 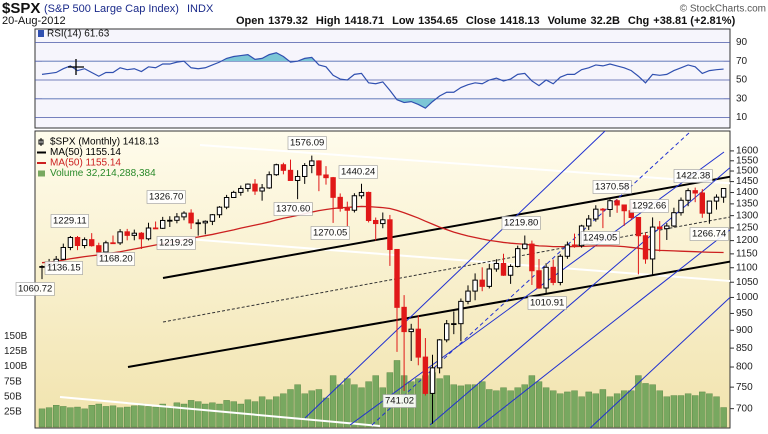 What do you see at coordinates (85, 163) in the screenshot?
I see `legend-label: MA(50) 1155.14` at bounding box center [85, 163].